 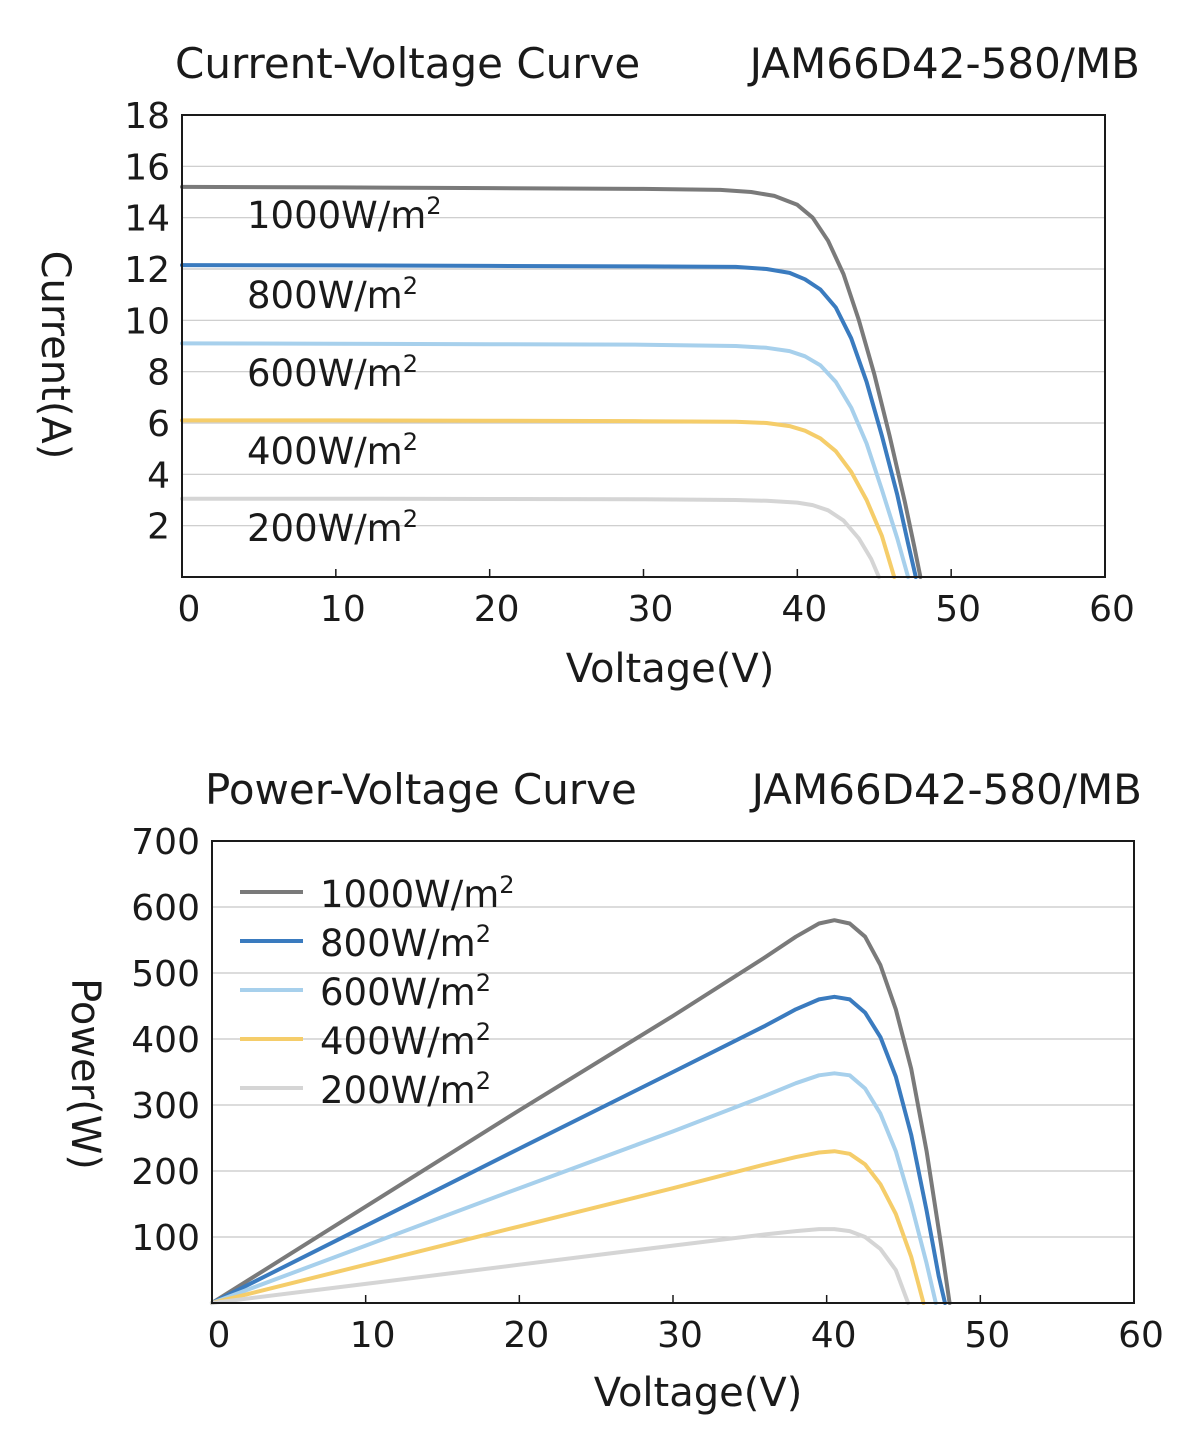 I want to click on iv-series-label: 1000W/m2, so click(x=344, y=214).